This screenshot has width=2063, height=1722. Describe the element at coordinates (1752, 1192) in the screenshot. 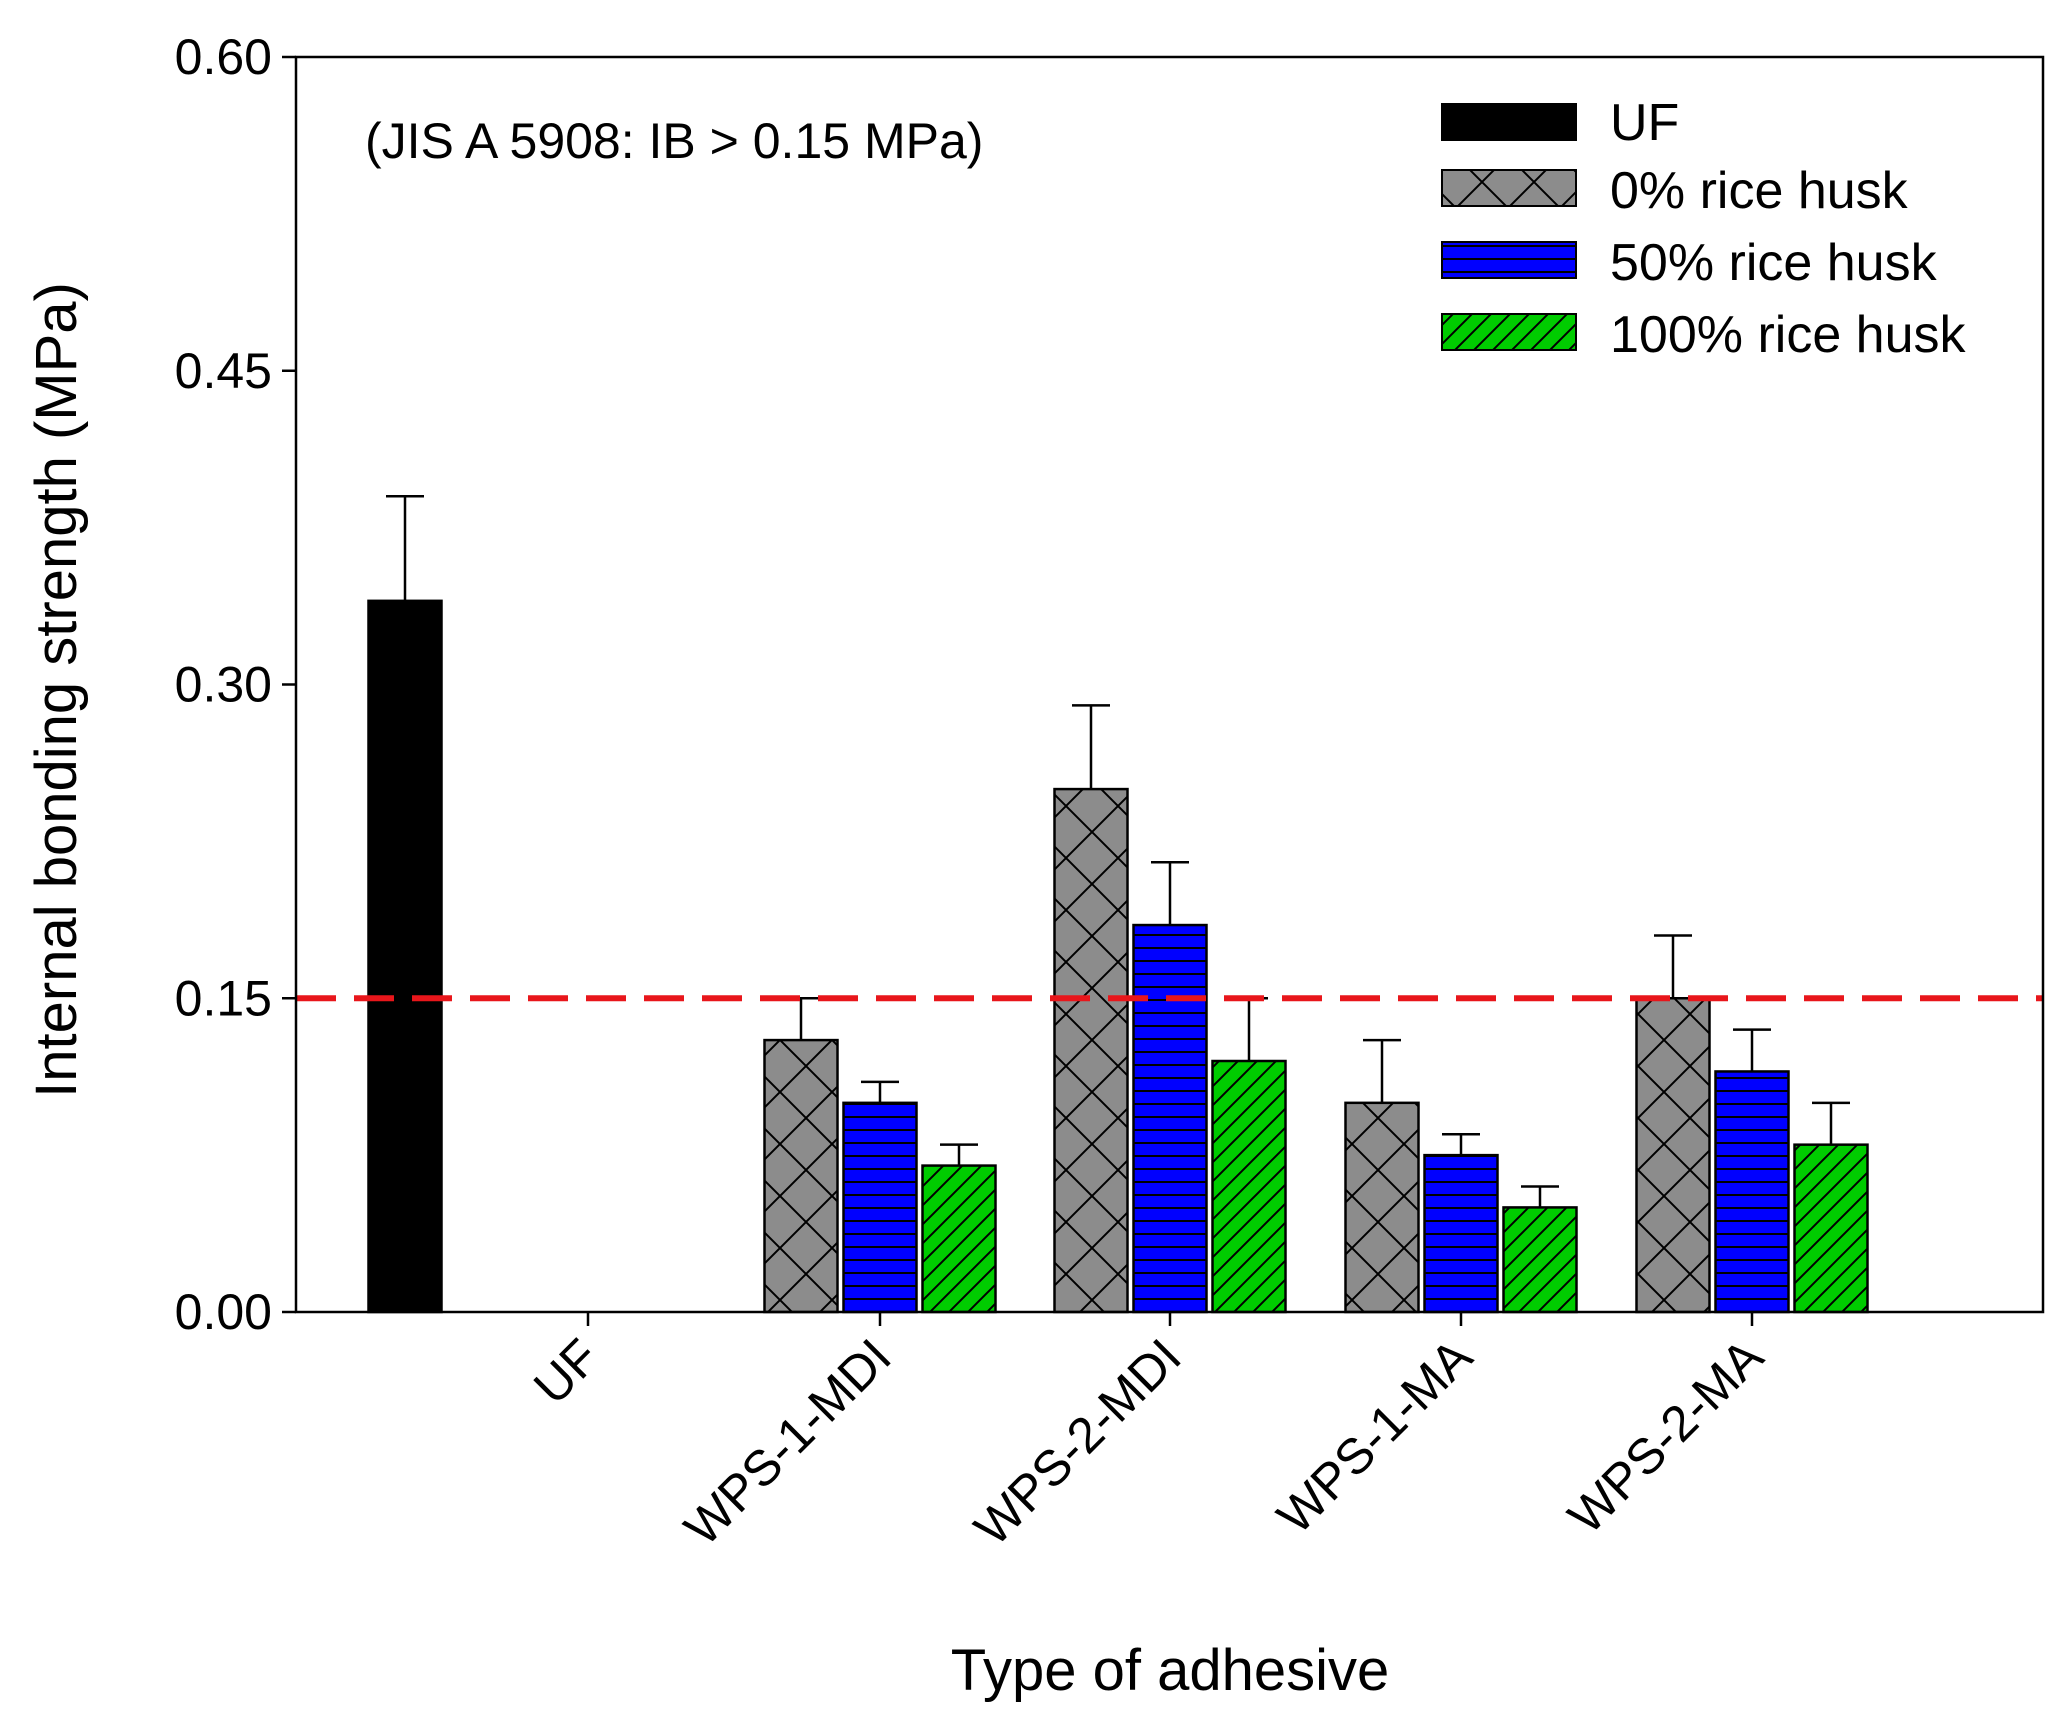

I see `bar-50-rice-husk-wps-2-ma` at that location.